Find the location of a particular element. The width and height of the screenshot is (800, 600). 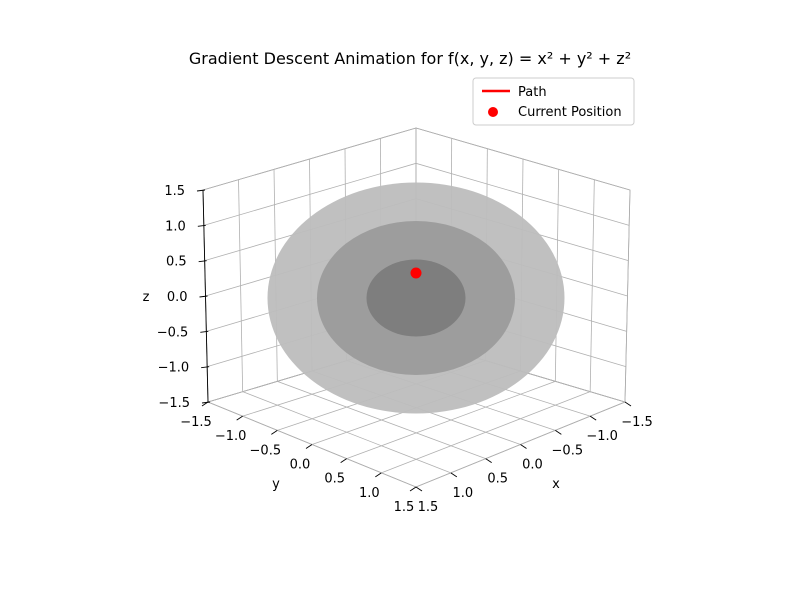

legend: Path Current Position is located at coordinates (553, 101).